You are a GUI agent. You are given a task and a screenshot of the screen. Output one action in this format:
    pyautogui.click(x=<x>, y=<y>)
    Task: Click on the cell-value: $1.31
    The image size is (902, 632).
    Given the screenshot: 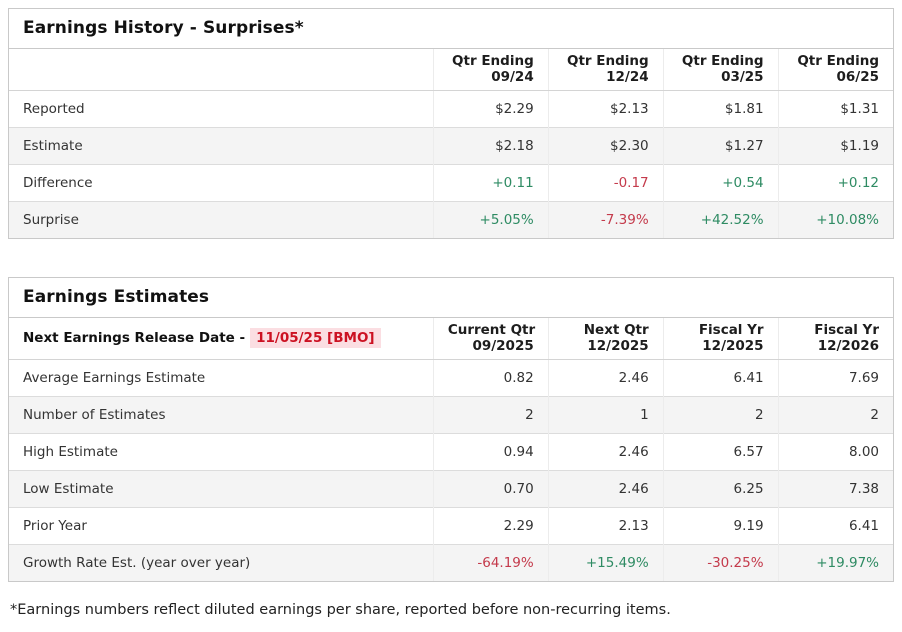 What is the action you would take?
    pyautogui.click(x=835, y=108)
    